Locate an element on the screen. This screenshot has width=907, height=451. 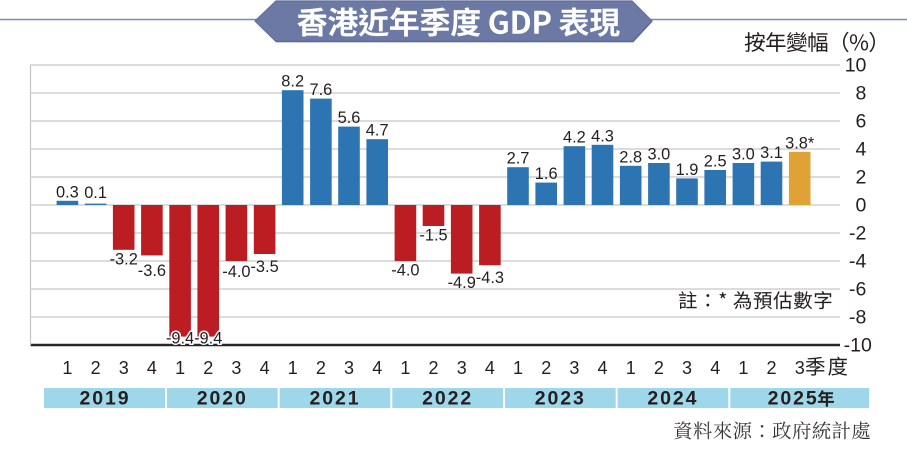
svg-text: 10 is located at coordinates (856, 66).